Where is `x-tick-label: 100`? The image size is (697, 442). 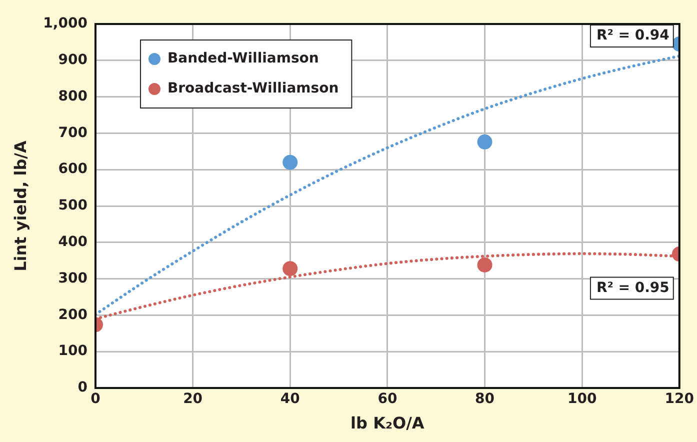
x-tick-label: 100 is located at coordinates (582, 399).